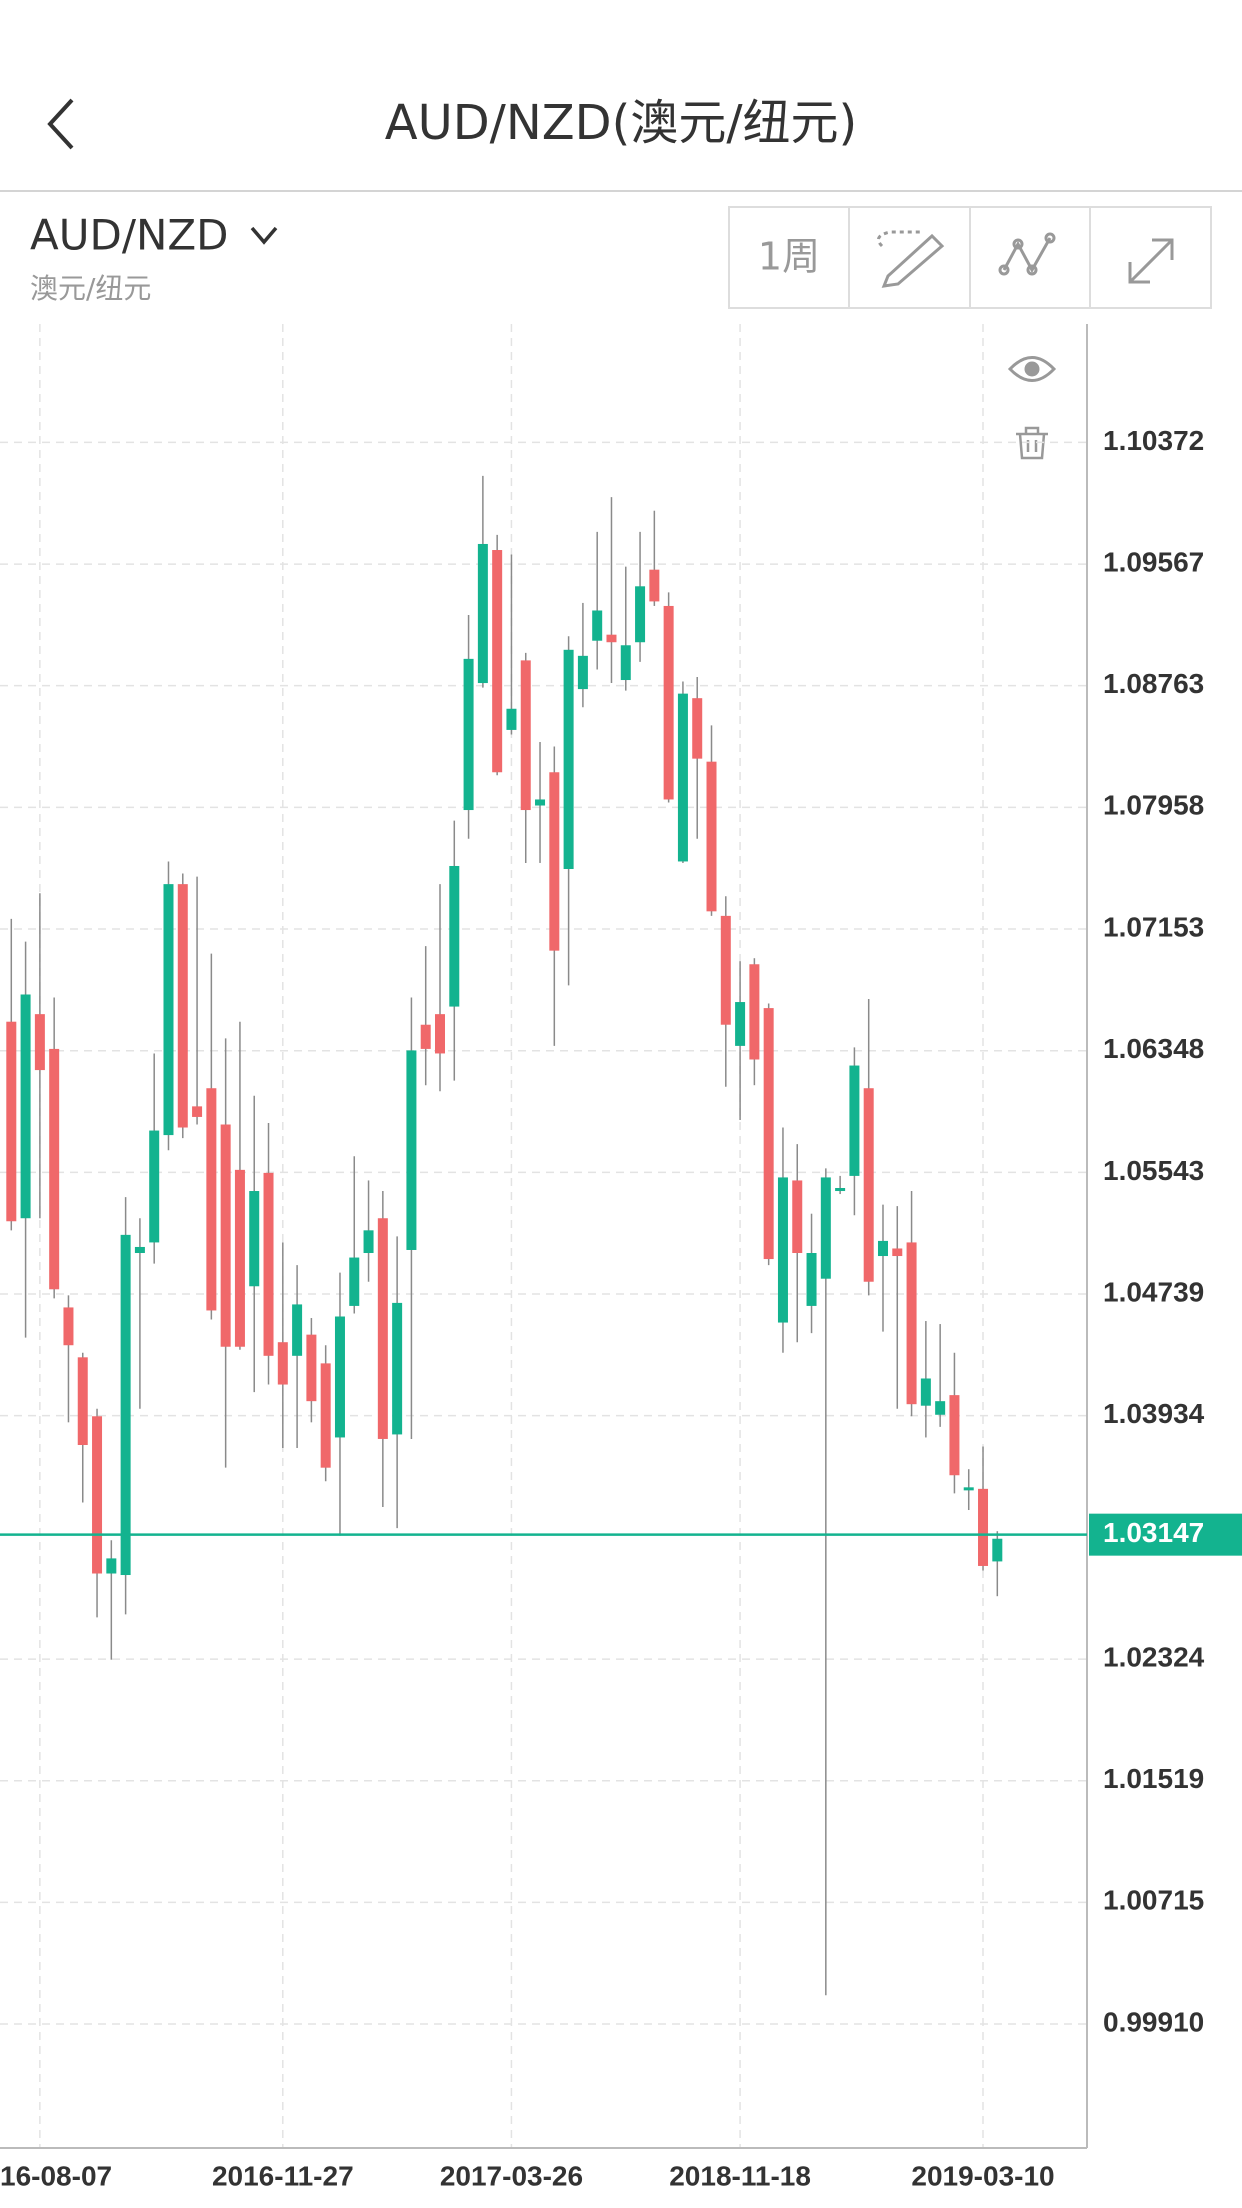  What do you see at coordinates (56, 2175) in the screenshot?
I see `x-tick-label: 16-08-07` at bounding box center [56, 2175].